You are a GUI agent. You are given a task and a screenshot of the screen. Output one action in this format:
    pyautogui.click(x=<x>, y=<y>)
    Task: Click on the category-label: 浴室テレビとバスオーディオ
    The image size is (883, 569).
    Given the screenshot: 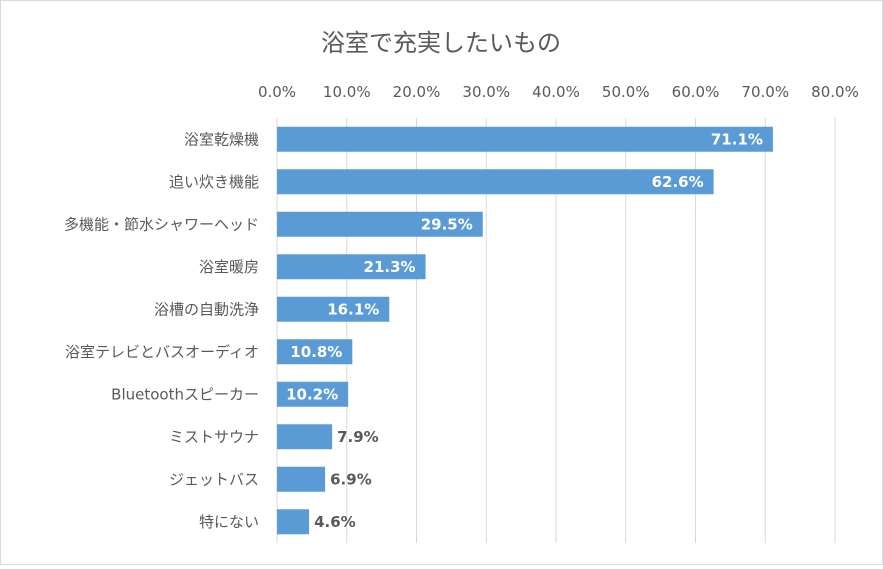 What is the action you would take?
    pyautogui.click(x=162, y=352)
    